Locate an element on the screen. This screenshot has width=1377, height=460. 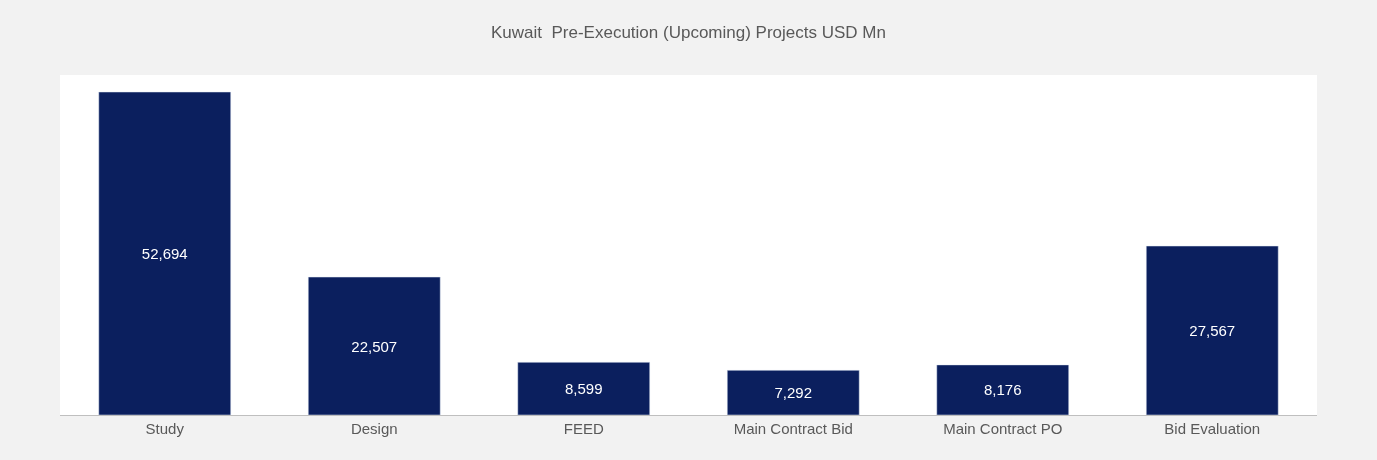
x-tick-label: FEED is located at coordinates (583, 428).